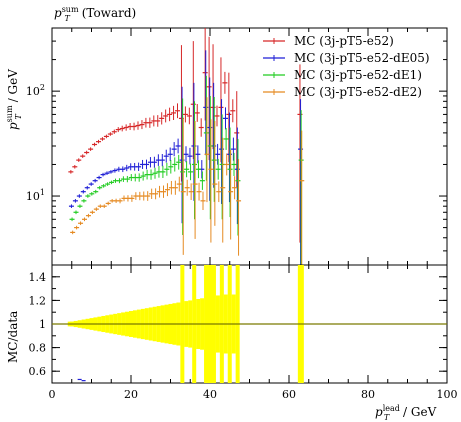 This screenshot has height=422, width=461. I want to click on x-tick-label: 80, so click(368, 394).